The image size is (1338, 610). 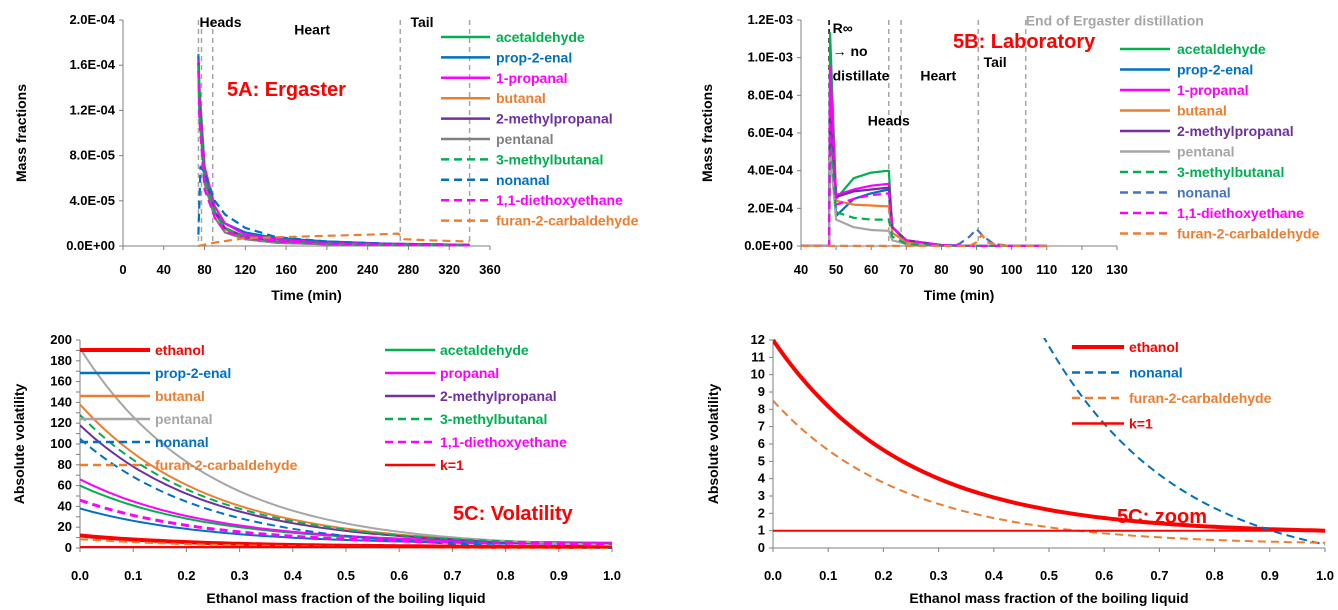 I want to click on annotation-distillate: distillate, so click(x=861, y=75).